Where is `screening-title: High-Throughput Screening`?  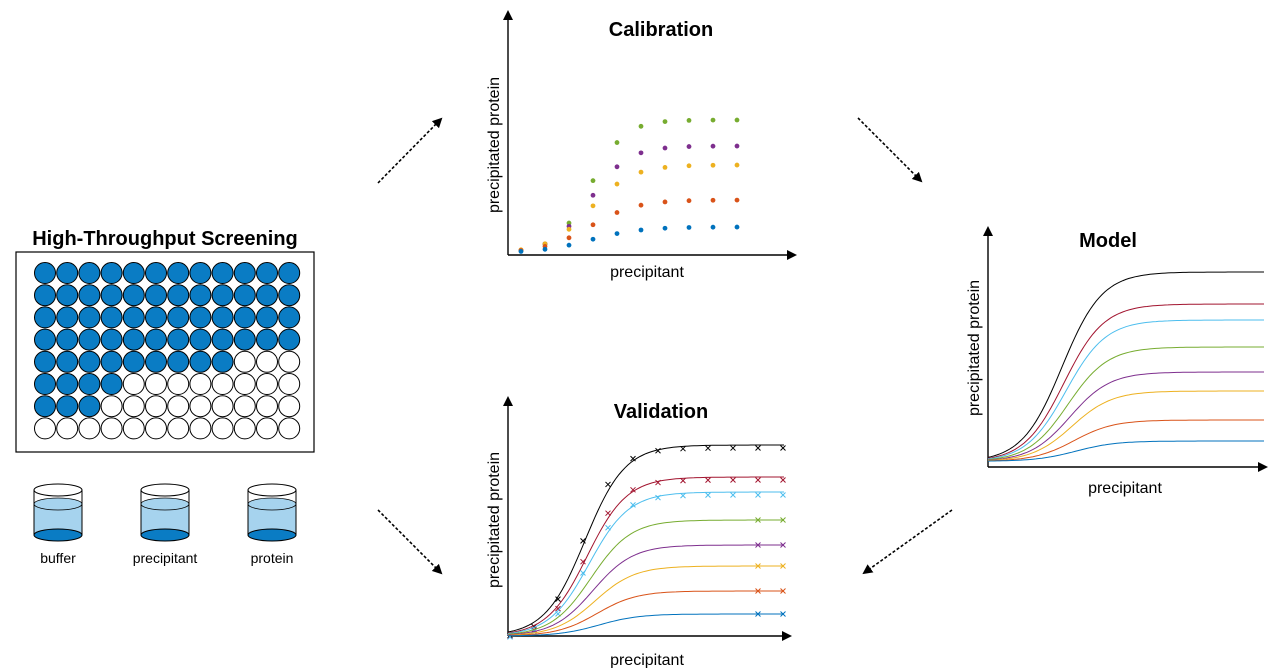
screening-title: High-Throughput Screening is located at coordinates (165, 239).